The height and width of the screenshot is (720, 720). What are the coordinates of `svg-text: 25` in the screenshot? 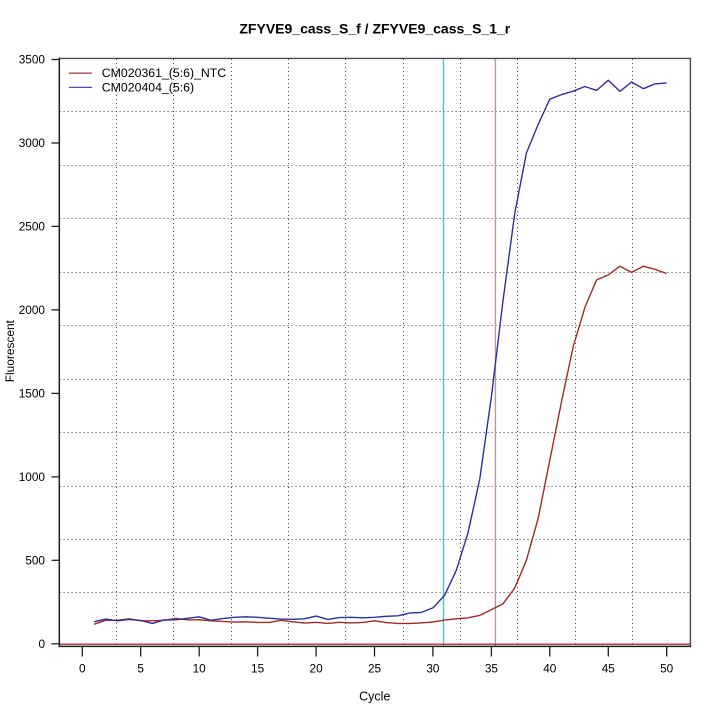 It's located at (375, 669).